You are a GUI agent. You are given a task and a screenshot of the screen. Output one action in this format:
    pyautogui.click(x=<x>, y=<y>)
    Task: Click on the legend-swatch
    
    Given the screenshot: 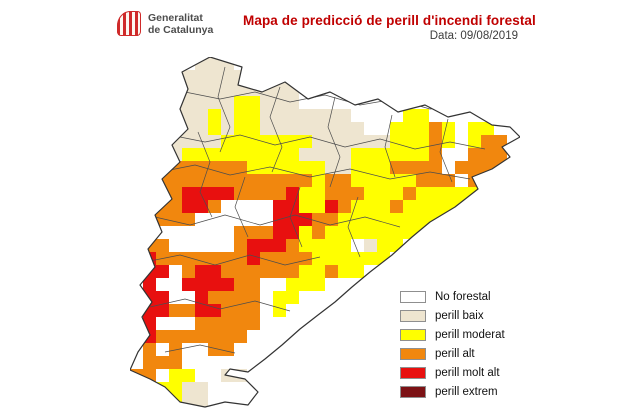 What is the action you would take?
    pyautogui.click(x=413, y=296)
    